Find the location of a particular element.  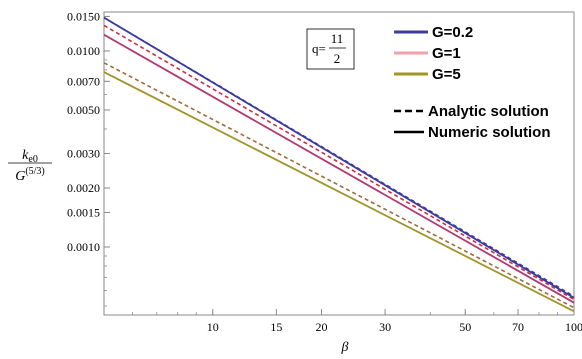

y-axis-numerator: ke0 is located at coordinates (30, 156).